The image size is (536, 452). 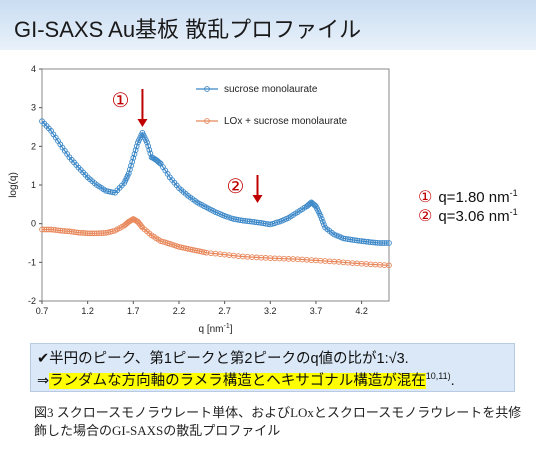 I want to click on x-tick-label: 3.7, so click(x=316, y=311).